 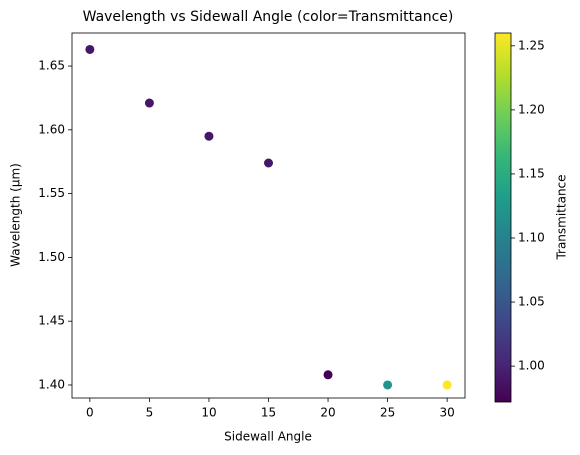 I want to click on colorbar-frame, so click(x=503, y=217).